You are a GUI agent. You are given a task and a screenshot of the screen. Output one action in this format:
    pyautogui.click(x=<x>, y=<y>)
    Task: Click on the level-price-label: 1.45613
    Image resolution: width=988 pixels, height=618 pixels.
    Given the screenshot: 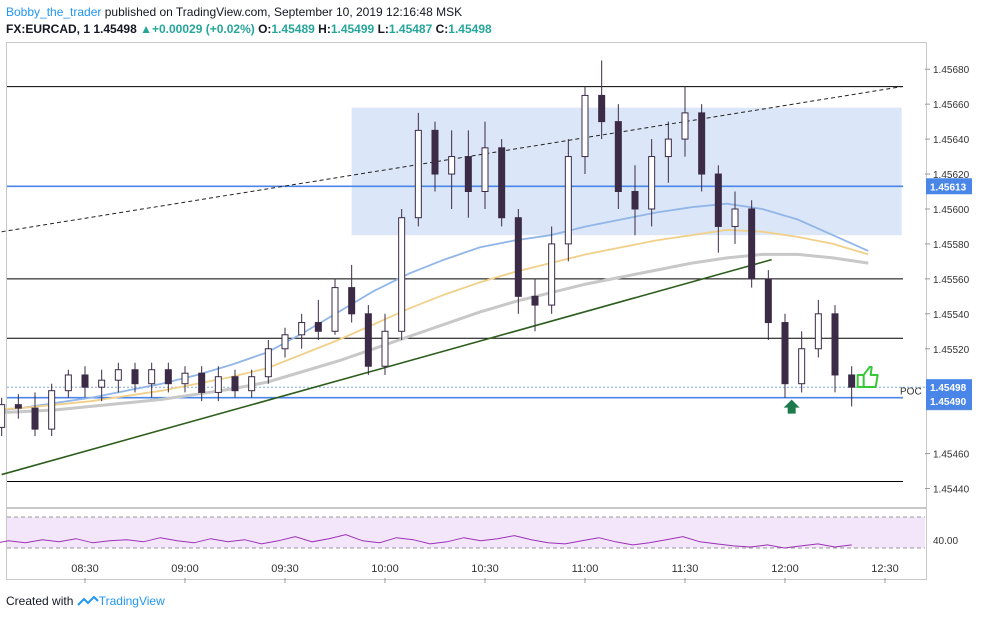 What is the action you would take?
    pyautogui.click(x=948, y=187)
    